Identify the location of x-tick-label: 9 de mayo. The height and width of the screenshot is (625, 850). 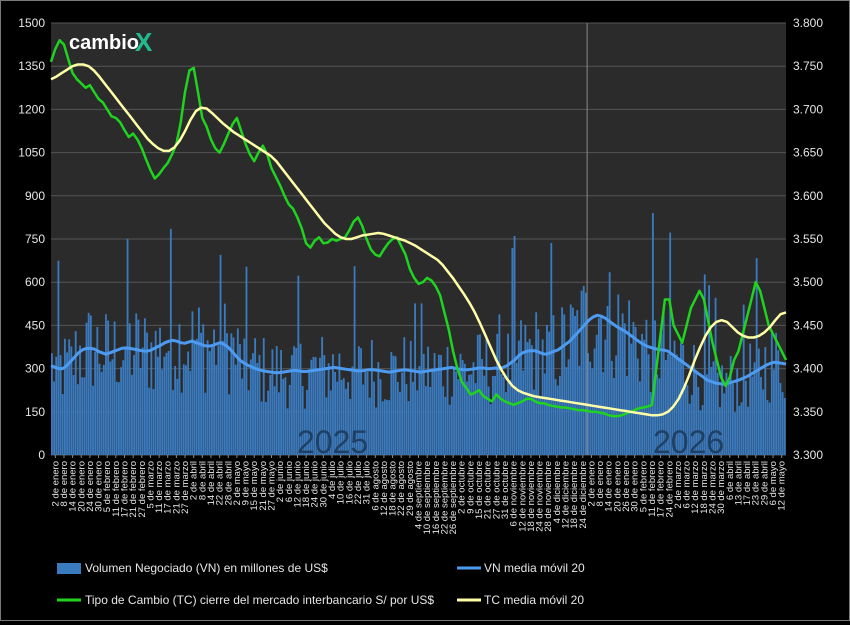
(246, 483).